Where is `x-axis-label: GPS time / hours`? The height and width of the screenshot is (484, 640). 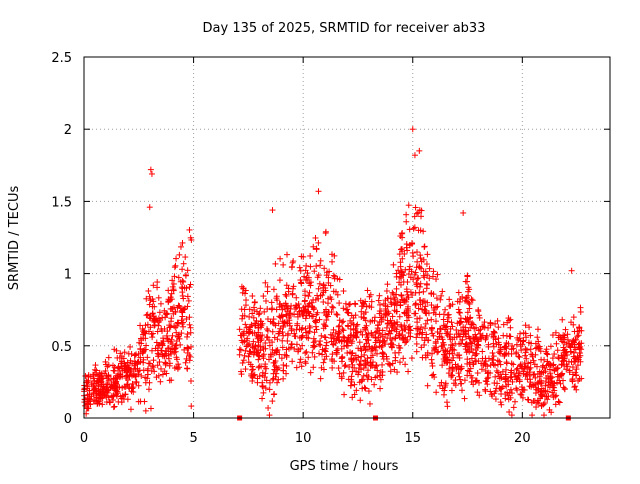 x-axis-label: GPS time / hours is located at coordinates (344, 466).